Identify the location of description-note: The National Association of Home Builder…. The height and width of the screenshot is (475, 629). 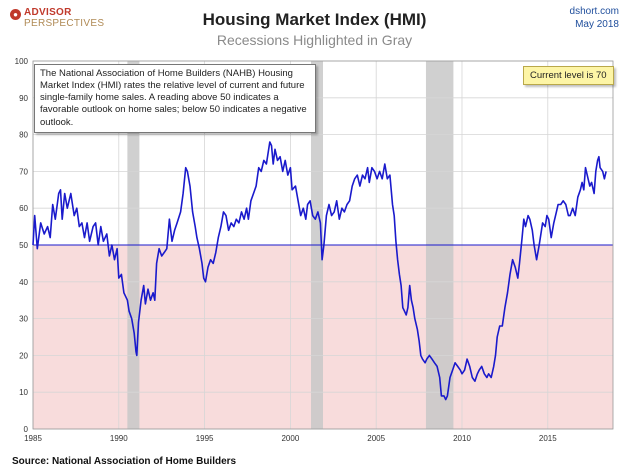
(175, 98).